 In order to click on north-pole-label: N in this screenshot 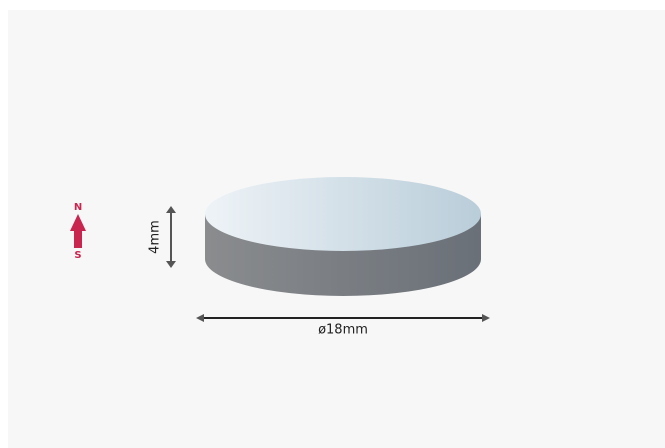, I will do `click(78, 207)`.